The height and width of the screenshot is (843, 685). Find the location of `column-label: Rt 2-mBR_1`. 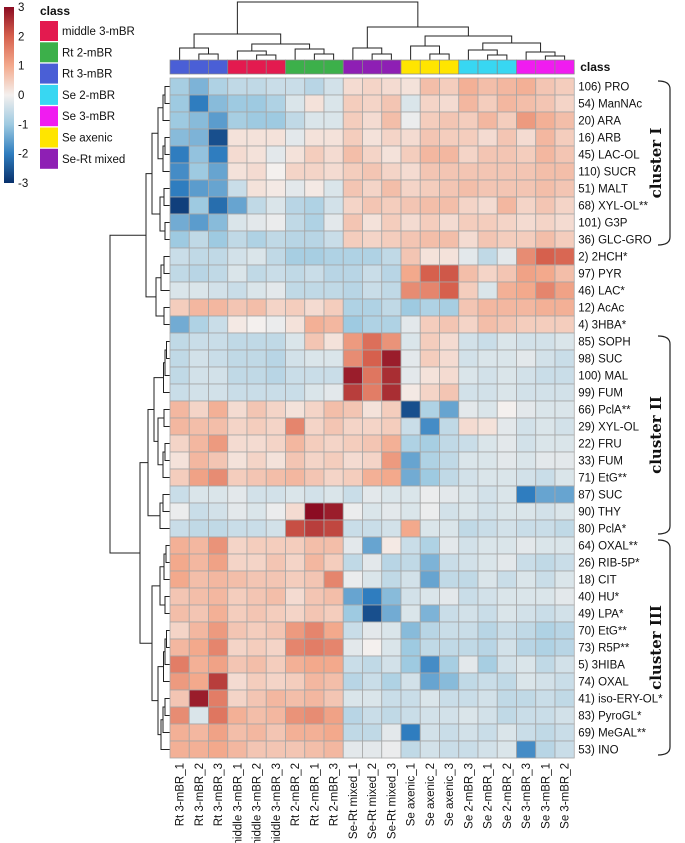

column-label: Rt 2-mBR_1 is located at coordinates (315, 794).